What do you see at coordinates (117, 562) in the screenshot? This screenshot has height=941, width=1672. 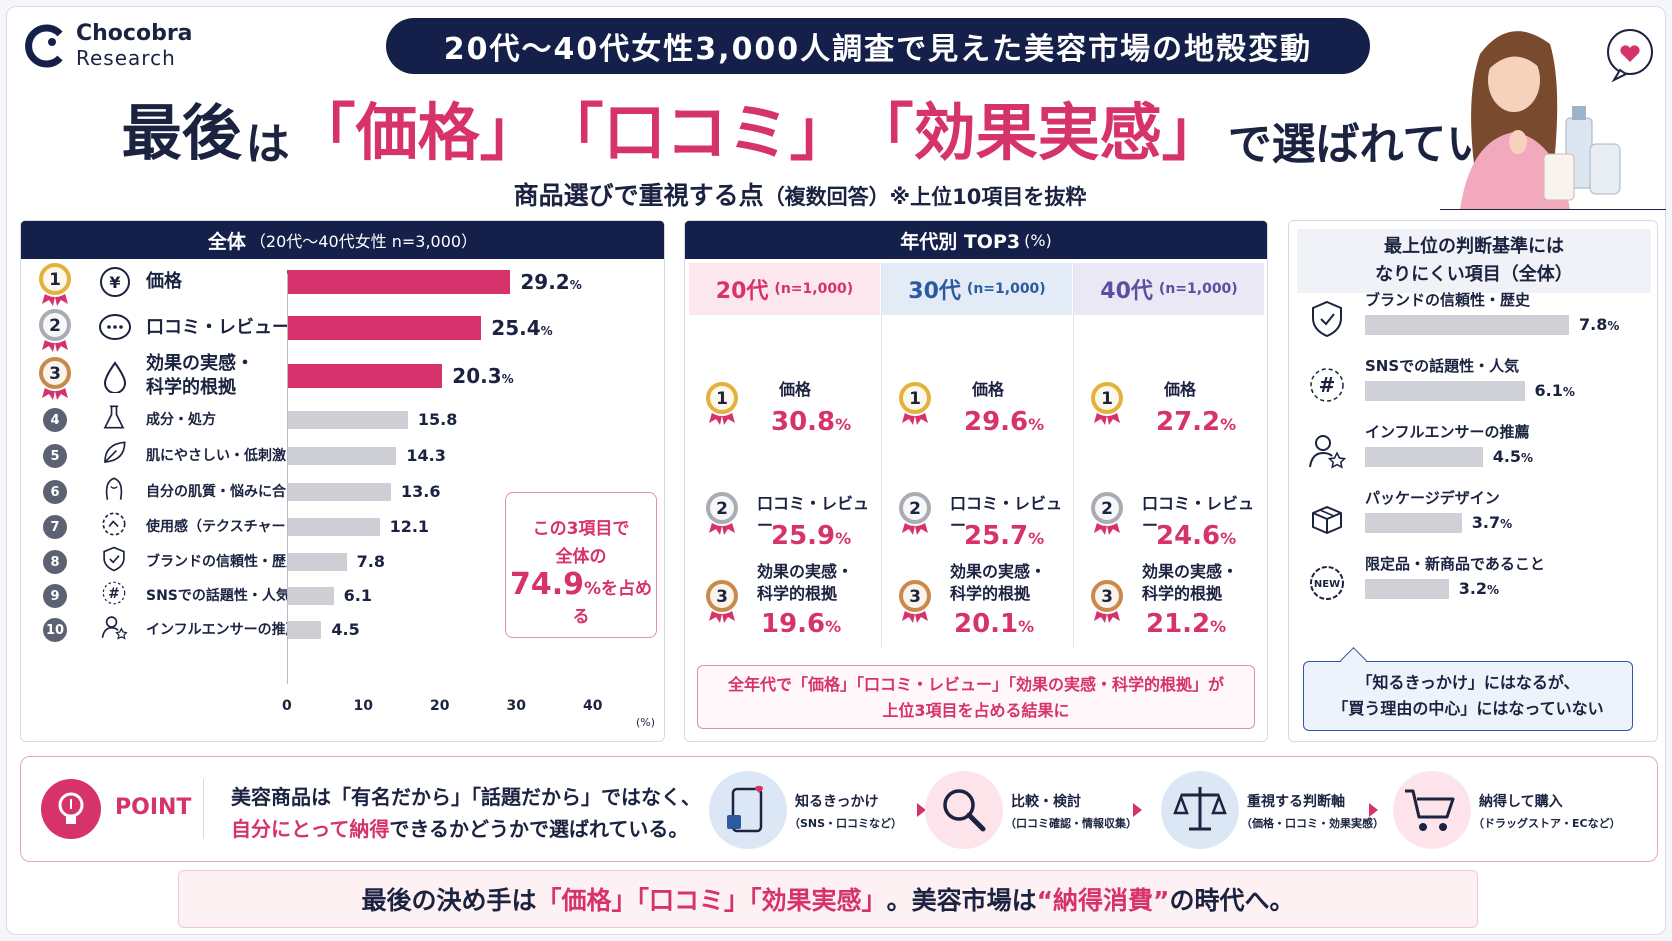 I see `shield-check-icon` at bounding box center [117, 562].